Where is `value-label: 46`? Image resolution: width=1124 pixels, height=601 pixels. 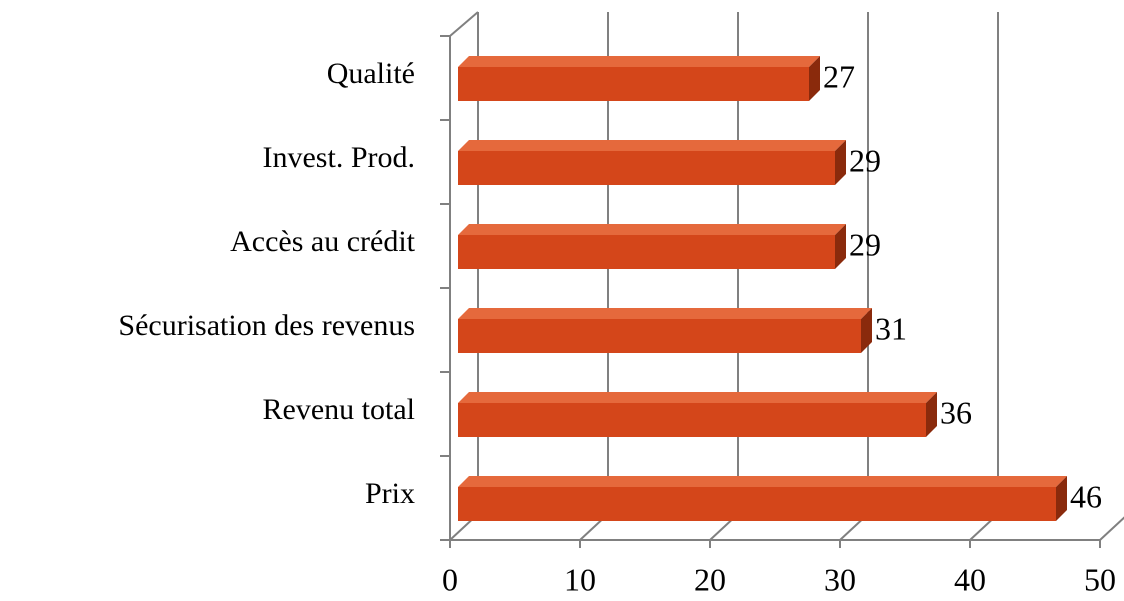
value-label: 46 is located at coordinates (1086, 496).